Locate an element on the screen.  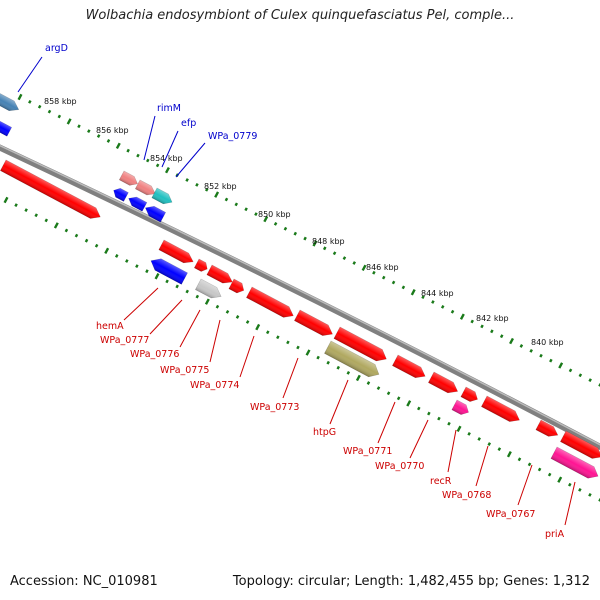
gene-label: WPa_0767 is located at coordinates (510, 514).